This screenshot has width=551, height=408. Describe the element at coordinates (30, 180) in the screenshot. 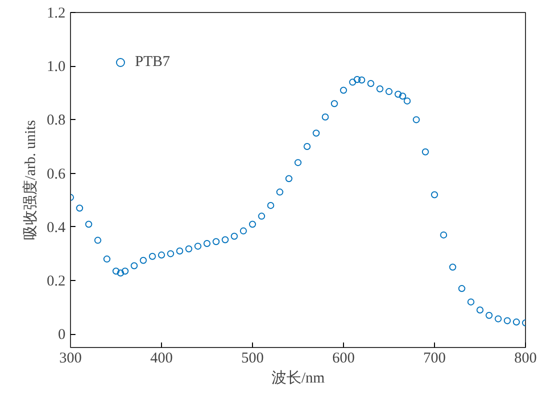

I see `y-axis-title: 吸收强度/arb. units` at that location.